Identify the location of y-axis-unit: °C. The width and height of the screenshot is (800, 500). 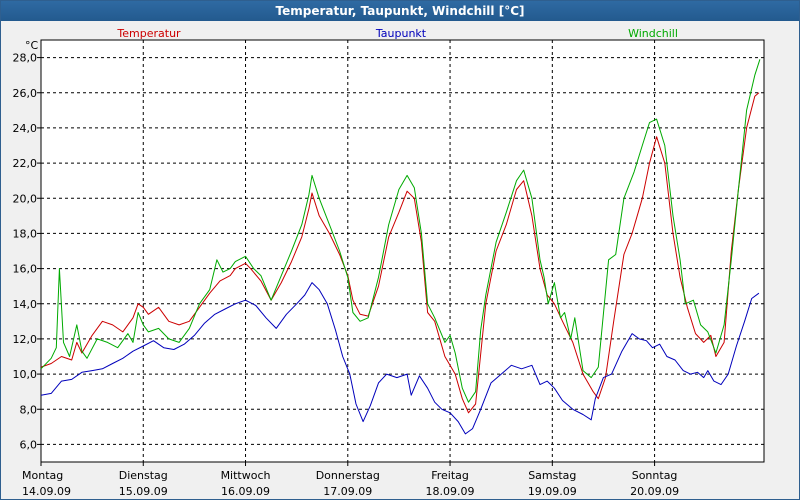
(32, 45).